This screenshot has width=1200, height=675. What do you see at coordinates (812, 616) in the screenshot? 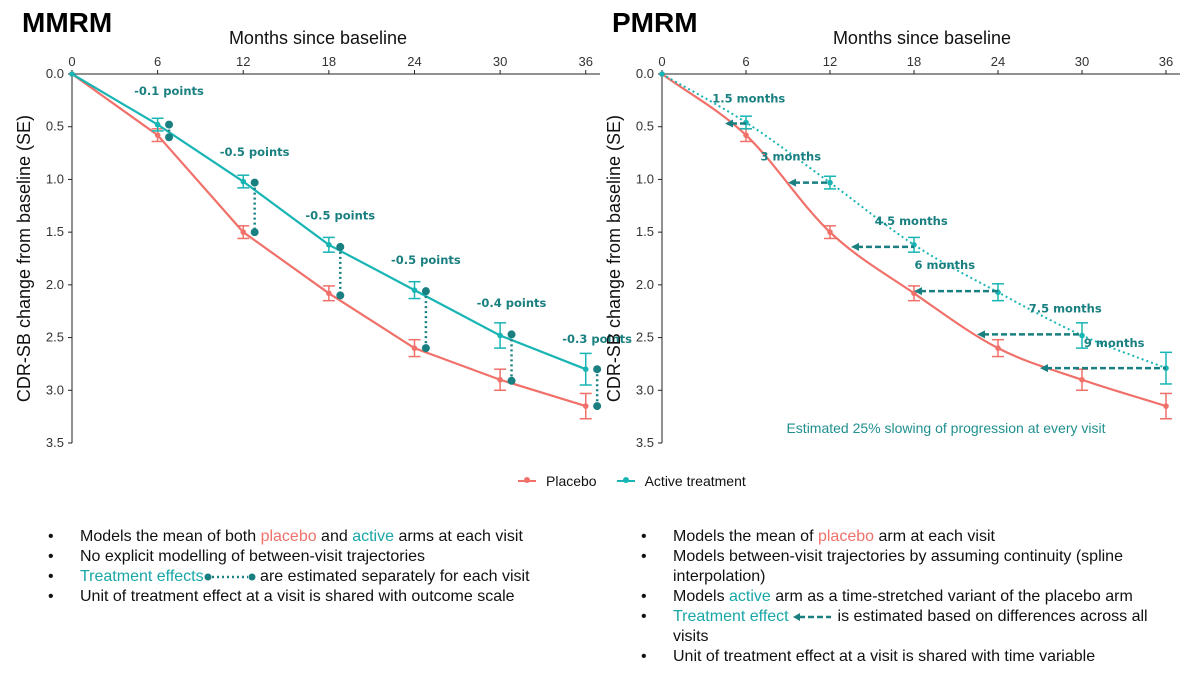
I see `horizontal-effect-arrow-icon` at bounding box center [812, 616].